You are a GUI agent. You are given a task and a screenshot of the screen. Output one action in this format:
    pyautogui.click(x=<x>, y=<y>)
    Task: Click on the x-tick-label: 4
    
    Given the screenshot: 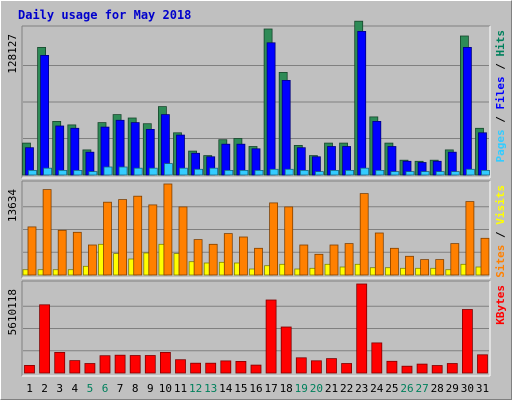 What is the action you would take?
    pyautogui.click(x=74, y=388)
    